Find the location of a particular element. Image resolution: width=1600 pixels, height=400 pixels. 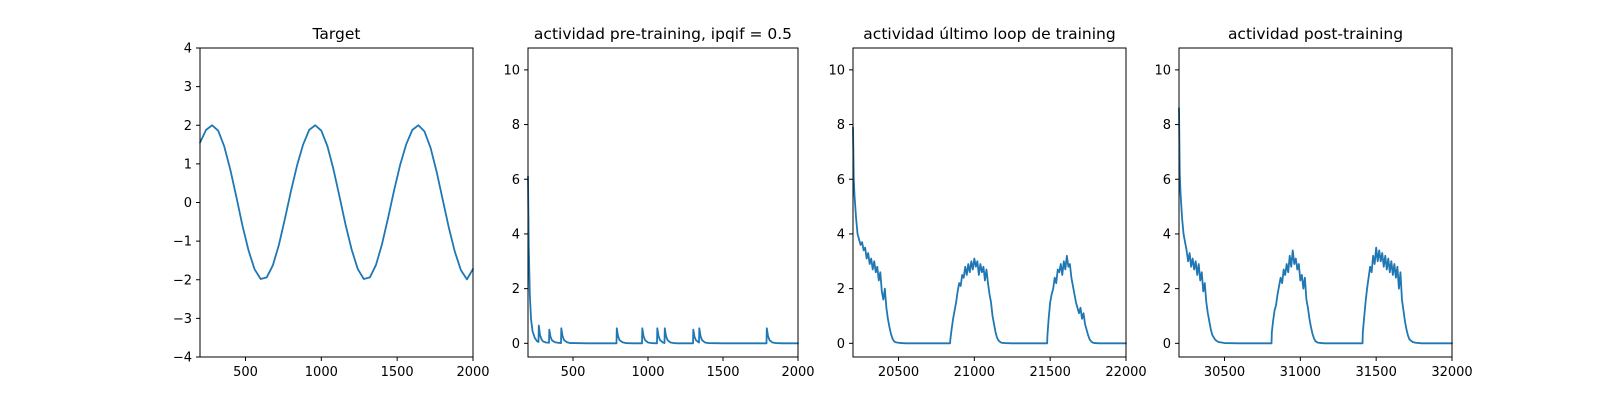

x-tick-label: 30500 is located at coordinates (1224, 372).